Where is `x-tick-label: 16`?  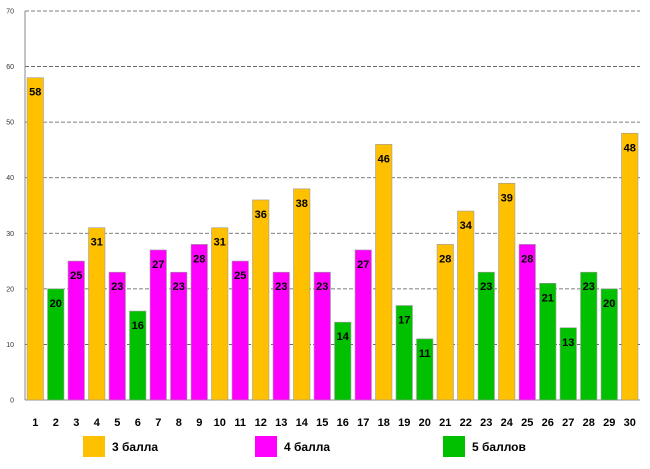 x-tick-label: 16 is located at coordinates (343, 423).